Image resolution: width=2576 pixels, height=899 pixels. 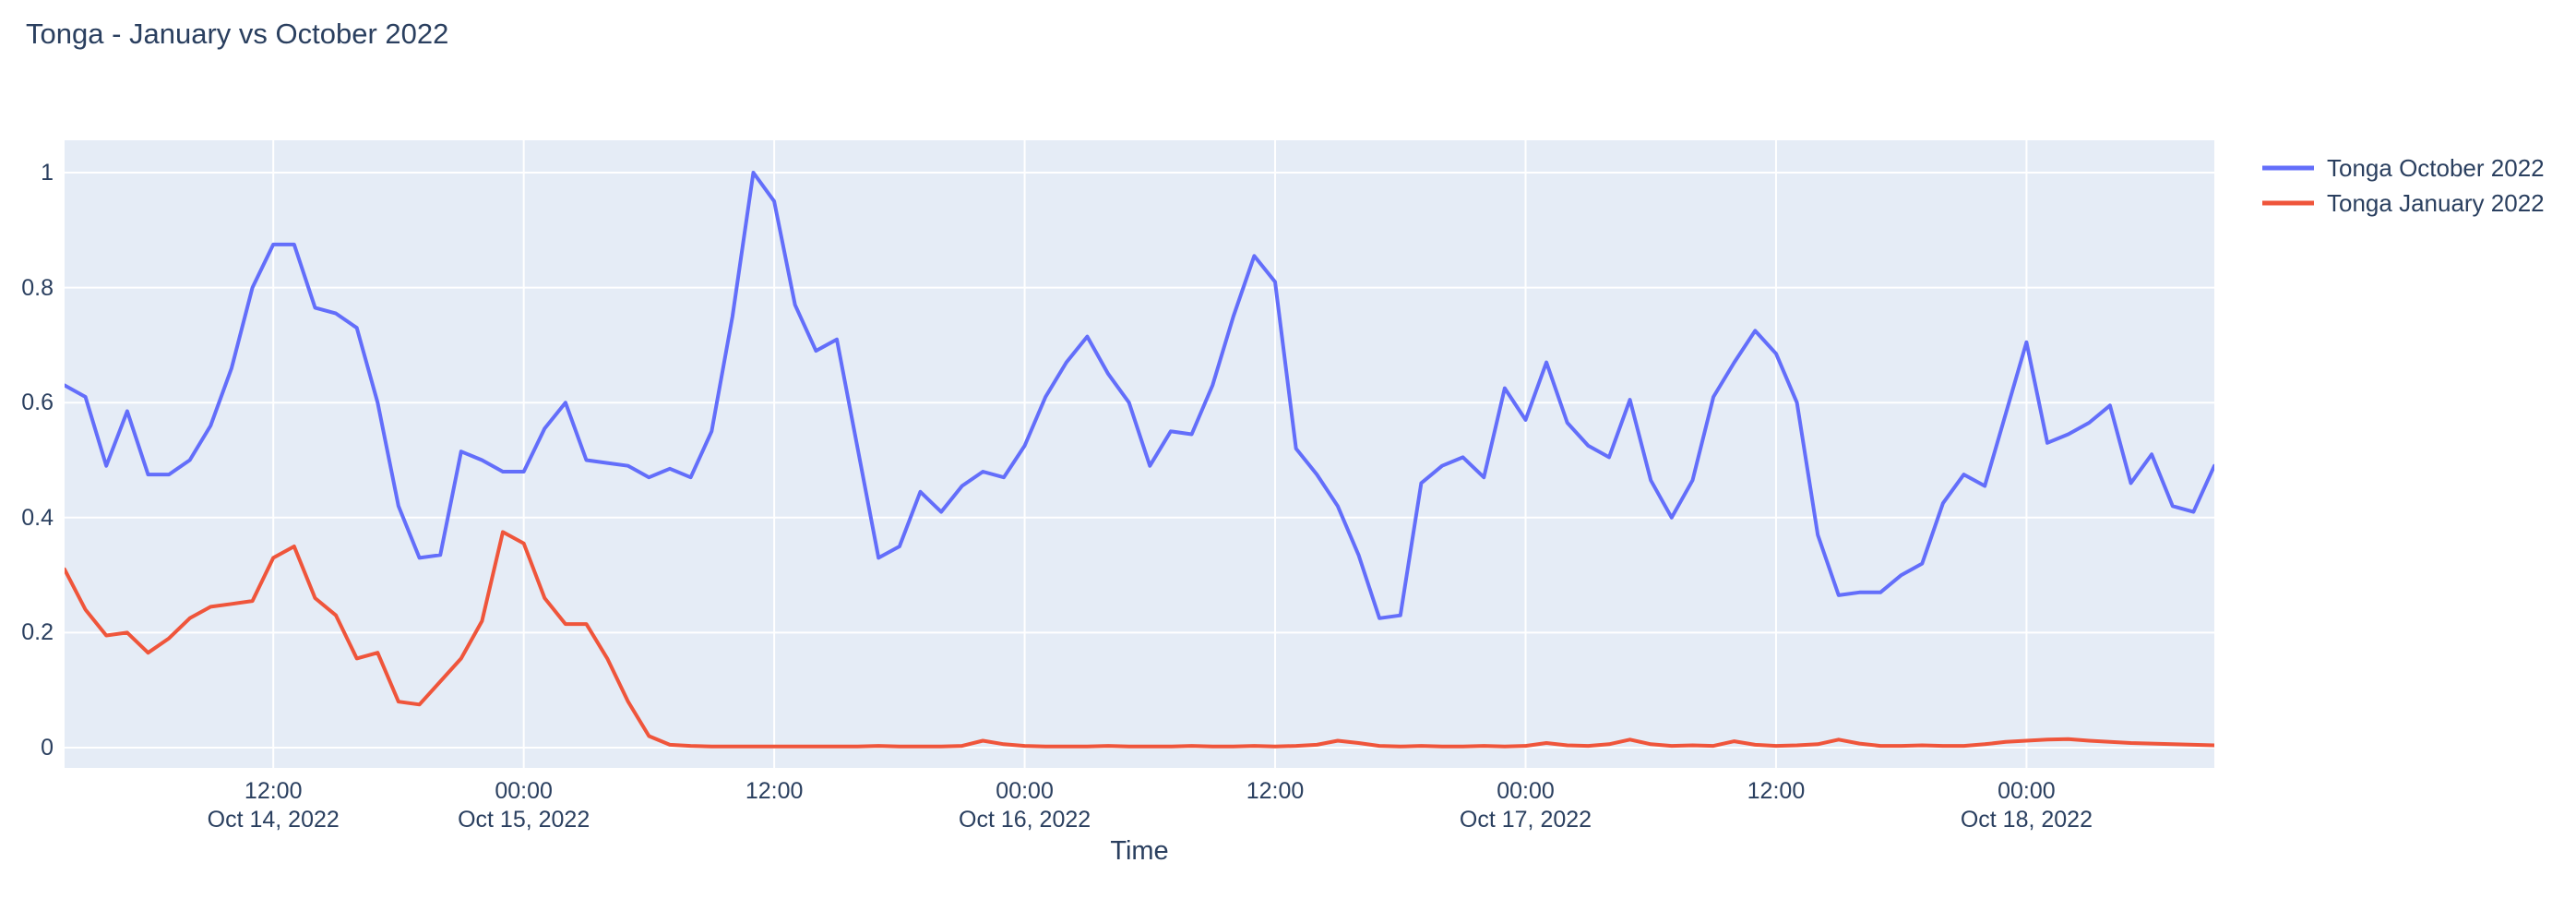 I want to click on x-tick-label: 12:00 Oct 14, 2022, so click(x=274, y=805).